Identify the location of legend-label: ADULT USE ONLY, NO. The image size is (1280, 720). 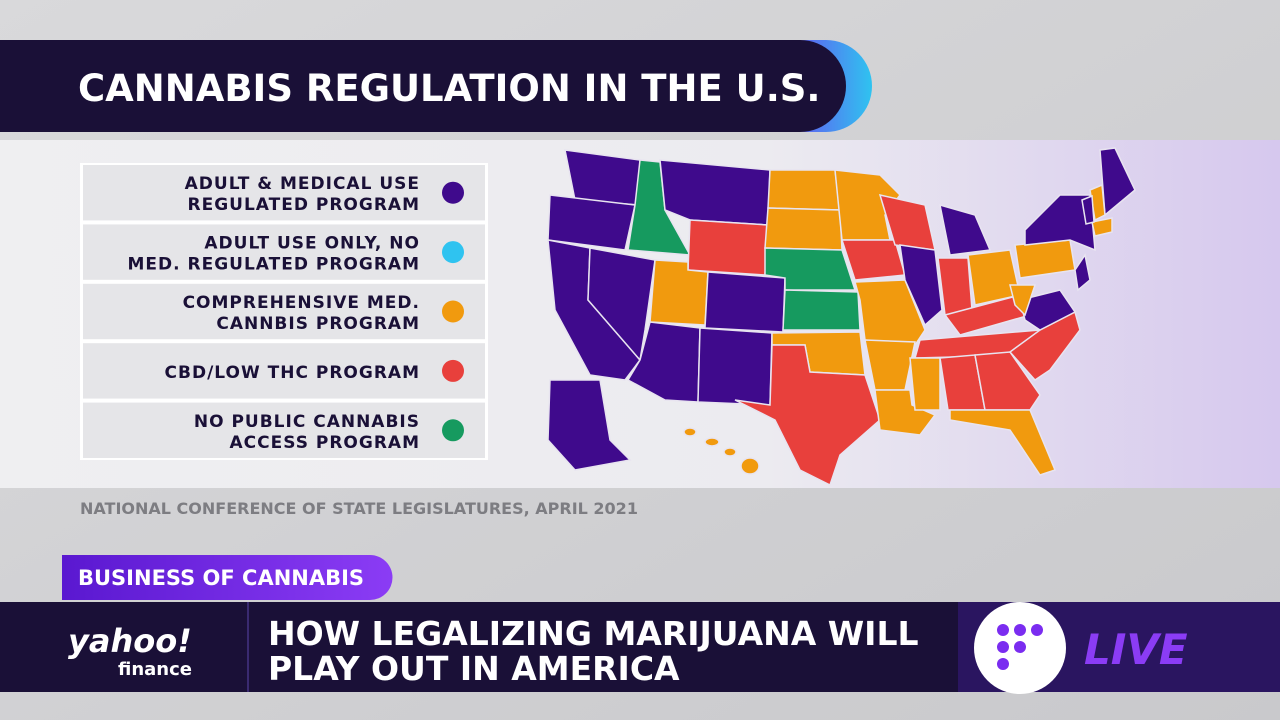
(312, 244).